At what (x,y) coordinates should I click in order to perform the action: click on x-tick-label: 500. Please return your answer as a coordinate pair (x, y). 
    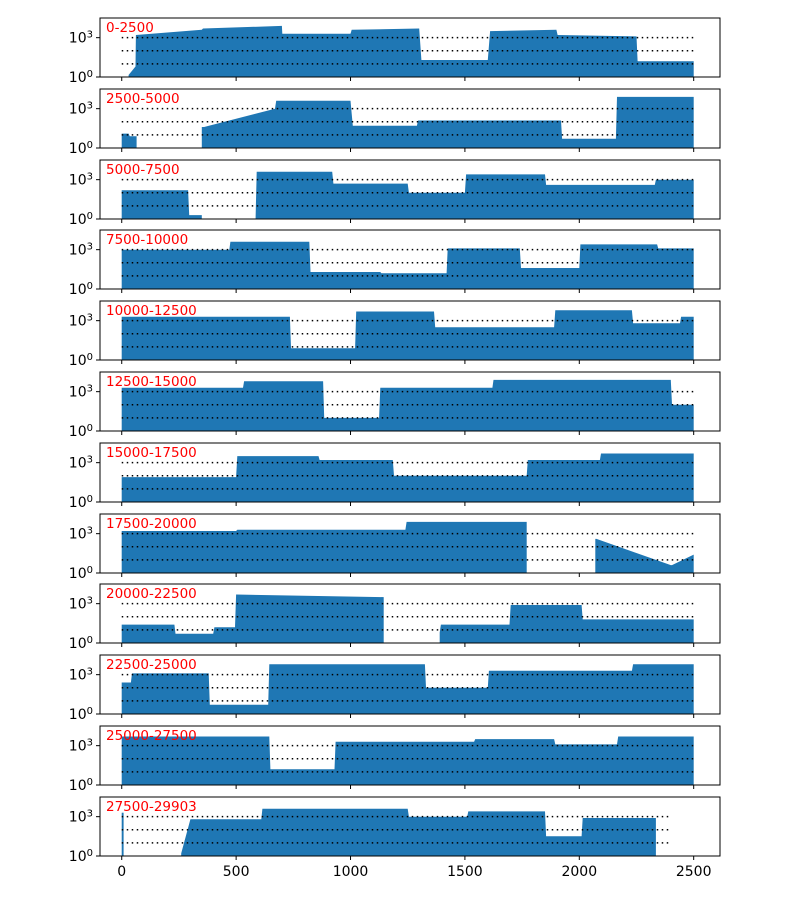
    Looking at the image, I should click on (236, 872).